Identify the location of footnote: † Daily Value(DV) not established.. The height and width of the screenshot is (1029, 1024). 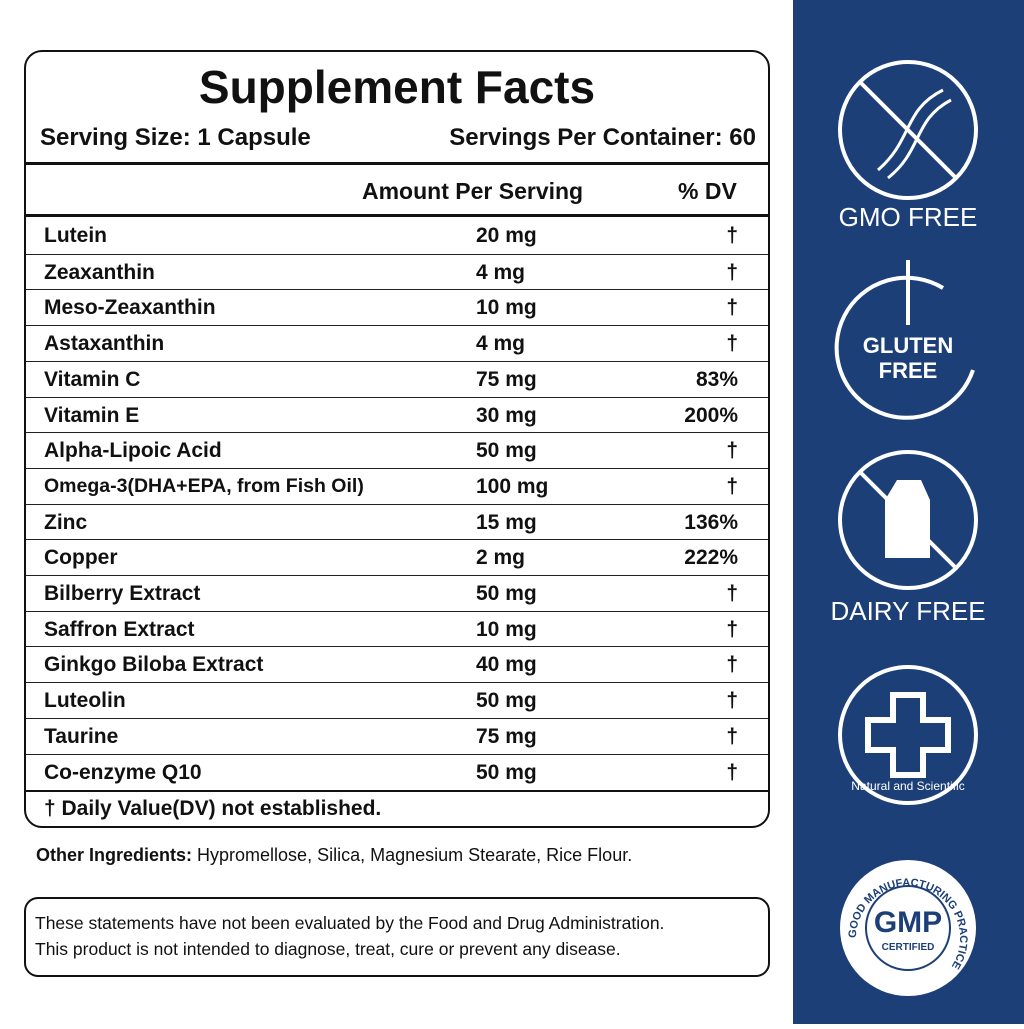
(213, 808).